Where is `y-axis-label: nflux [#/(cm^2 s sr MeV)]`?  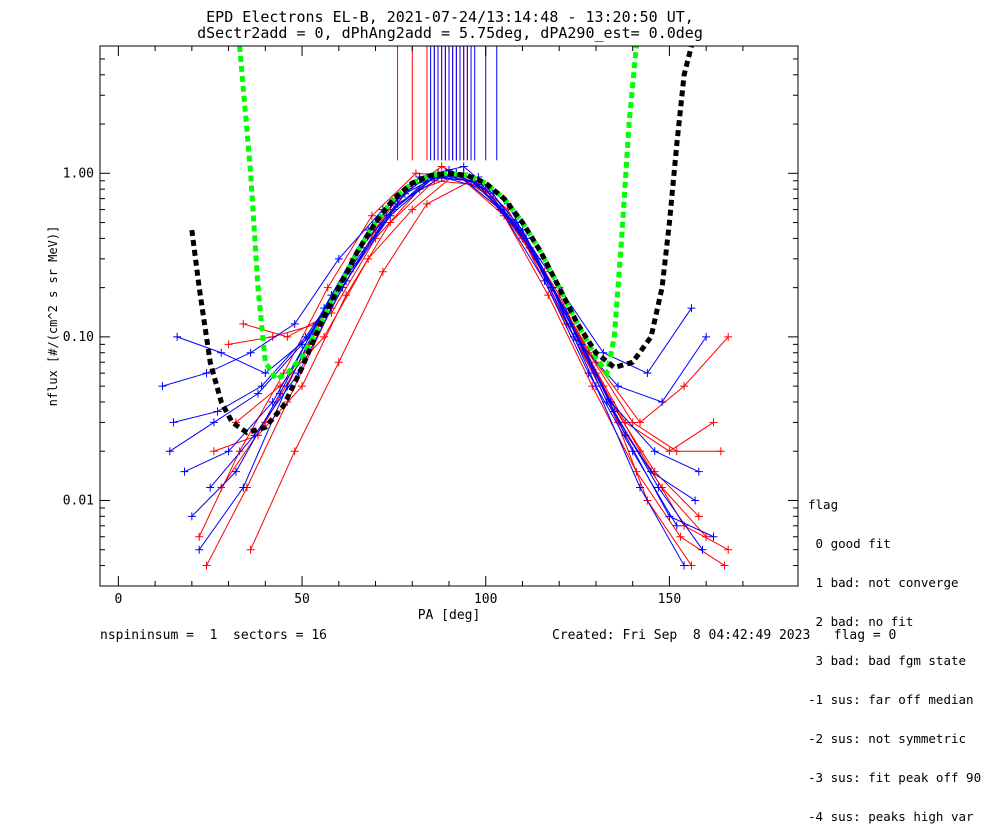 y-axis-label: nflux [#/(cm^2 s sr MeV)] is located at coordinates (53, 316).